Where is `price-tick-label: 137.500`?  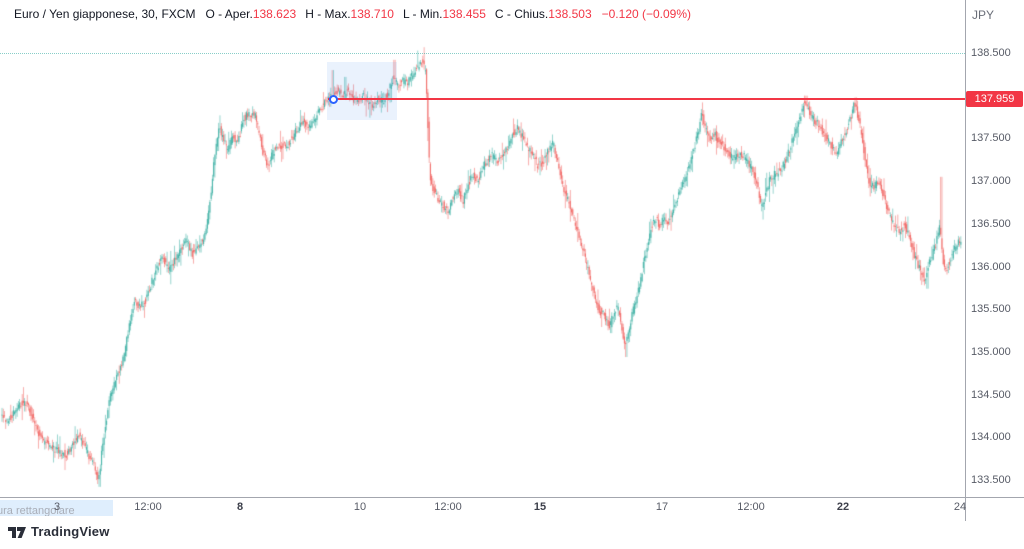
price-tick-label: 137.500 is located at coordinates (991, 138).